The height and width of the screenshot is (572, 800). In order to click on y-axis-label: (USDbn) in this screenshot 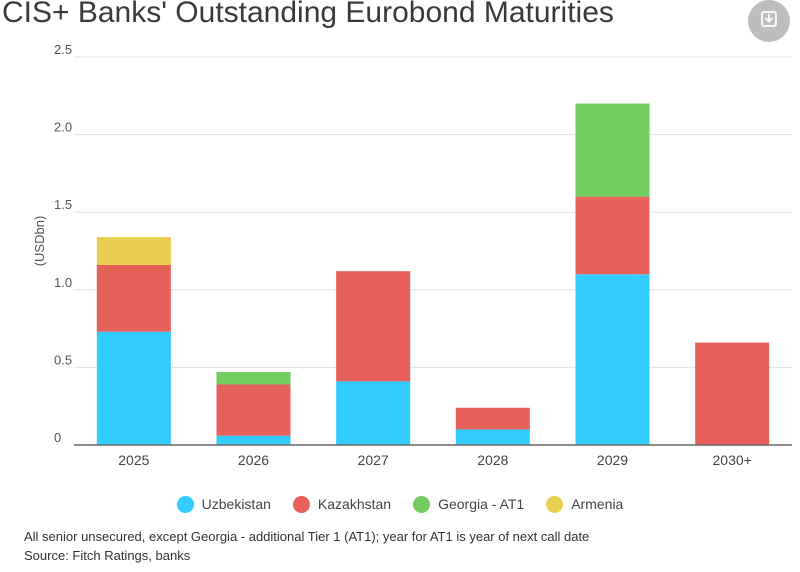, I will do `click(39, 241)`.